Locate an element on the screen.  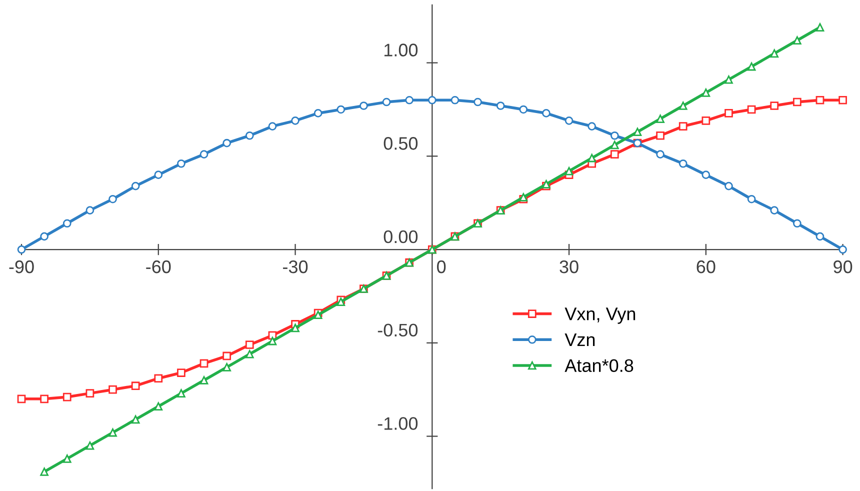
legend-label: Atan*0.8 is located at coordinates (599, 365).